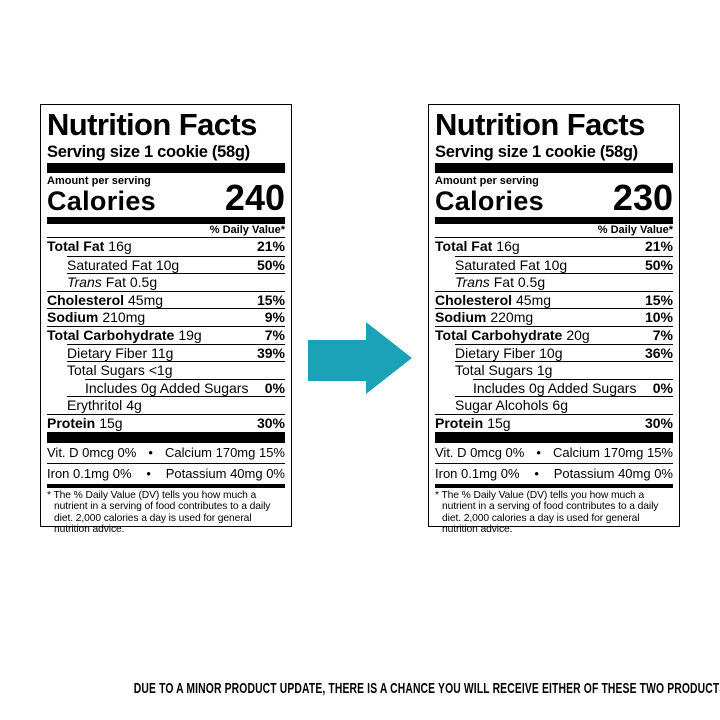 This screenshot has width=720, height=720. What do you see at coordinates (512, 335) in the screenshot?
I see `nutrient: Total Carbohydrate 20g` at bounding box center [512, 335].